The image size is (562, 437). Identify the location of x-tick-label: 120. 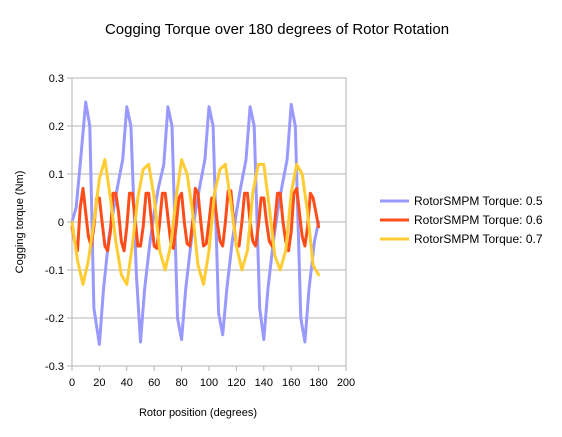
(236, 383).